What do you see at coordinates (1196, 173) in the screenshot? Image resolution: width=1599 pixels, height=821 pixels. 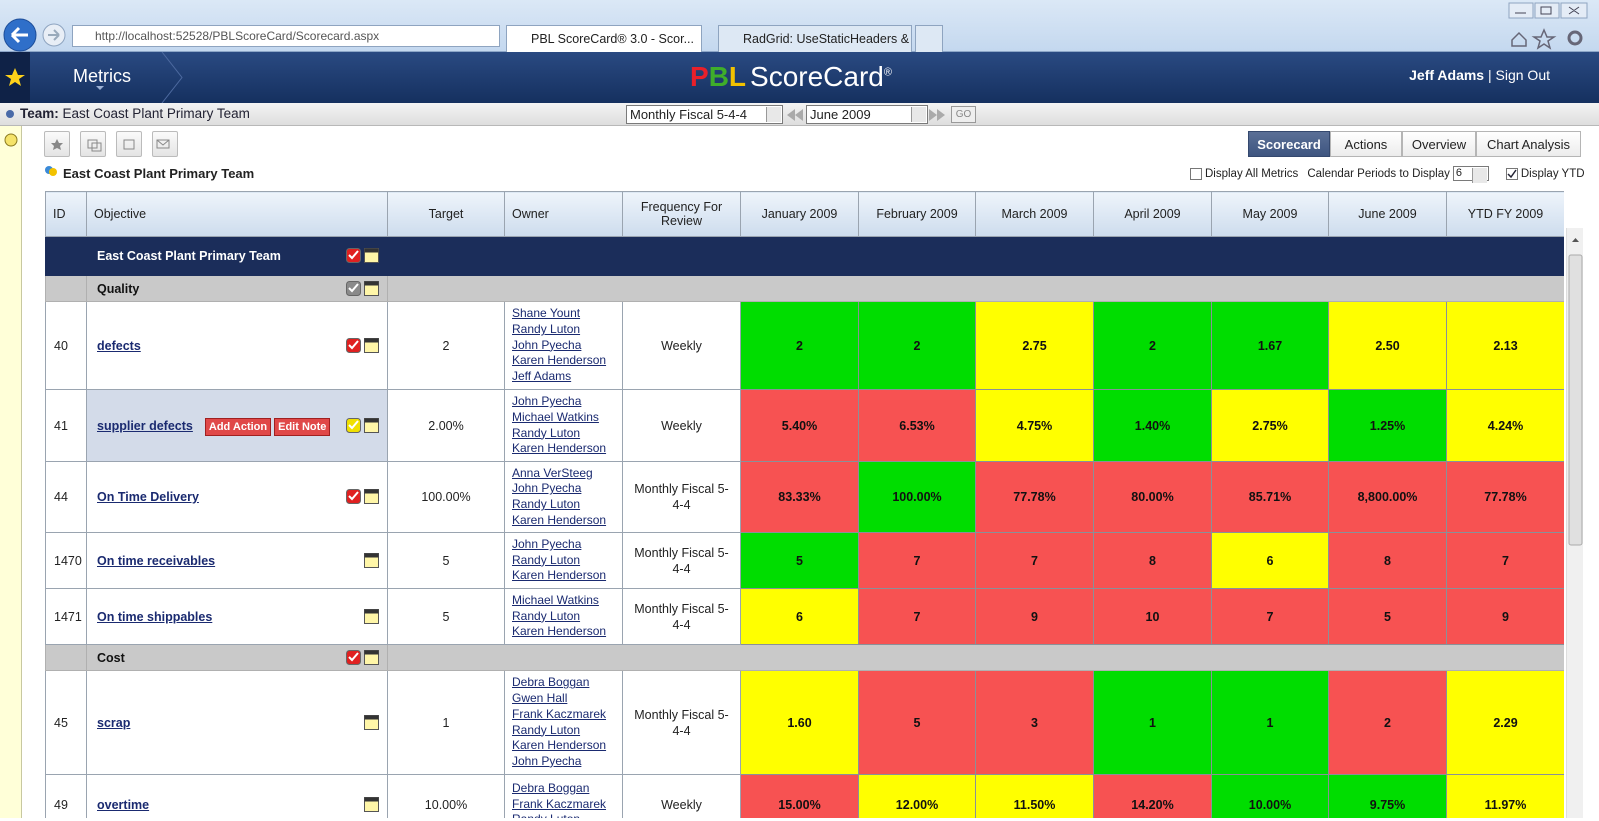 I see `display-all-checkbox` at bounding box center [1196, 173].